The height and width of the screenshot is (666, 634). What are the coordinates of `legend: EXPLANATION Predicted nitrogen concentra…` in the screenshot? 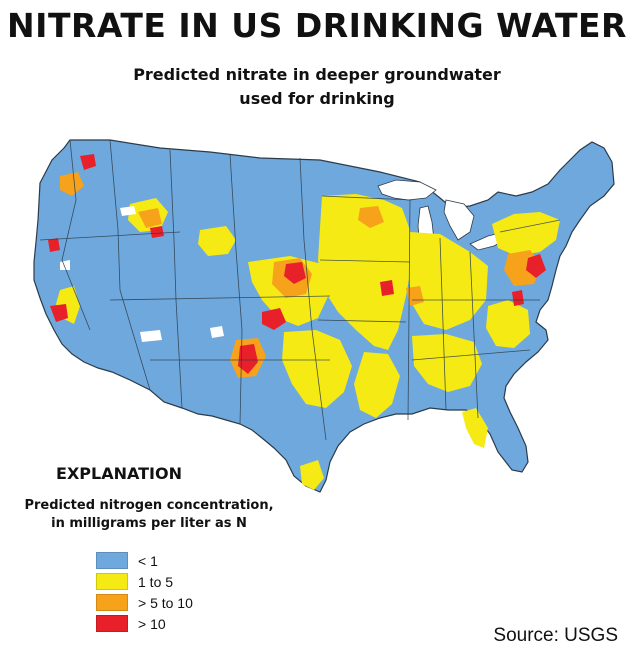 It's located at (154, 548).